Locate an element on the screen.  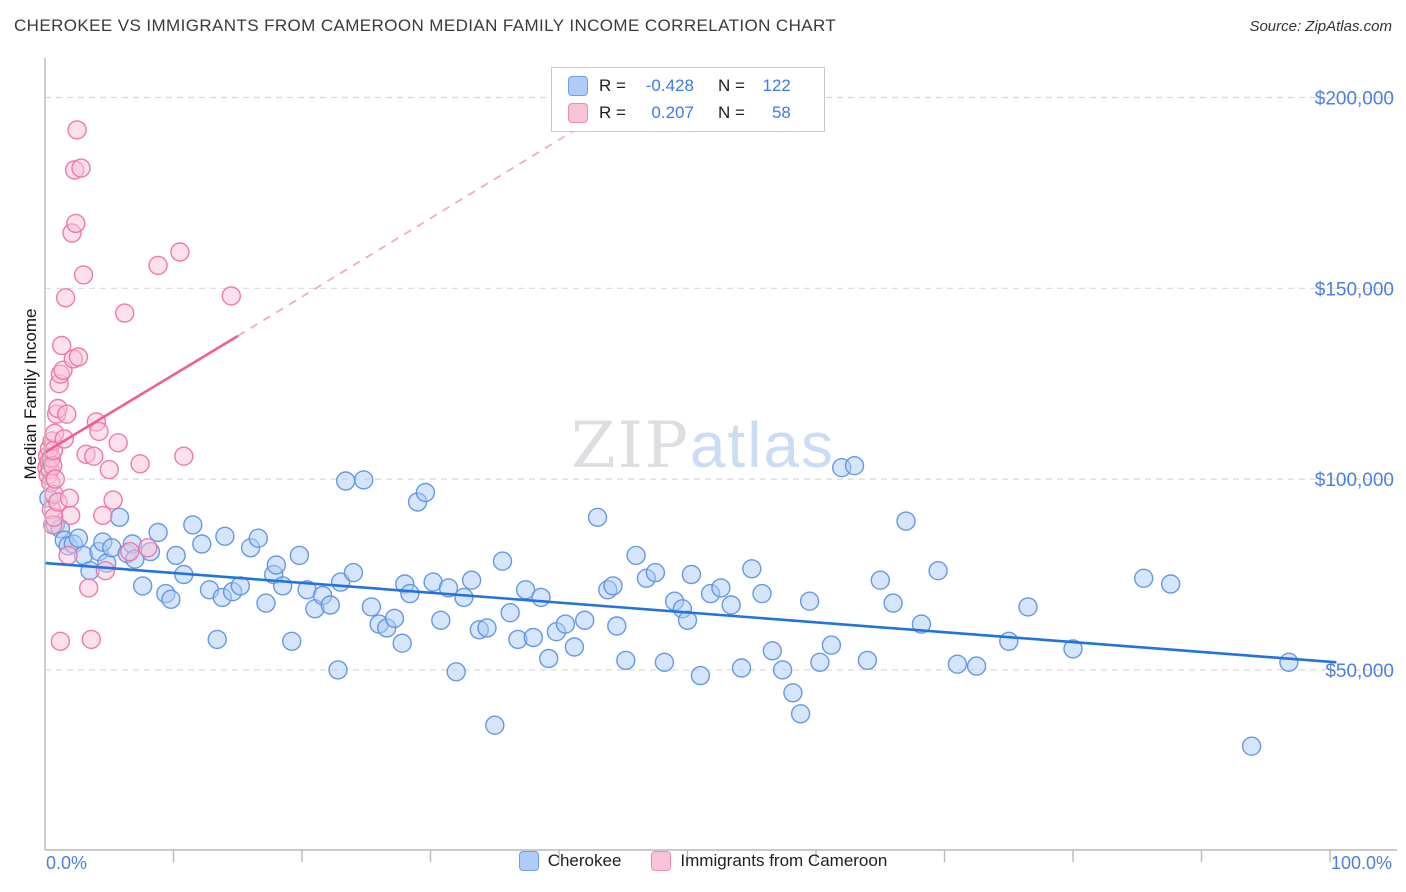
n-value-cherokee: 122 is located at coordinates (776, 85).